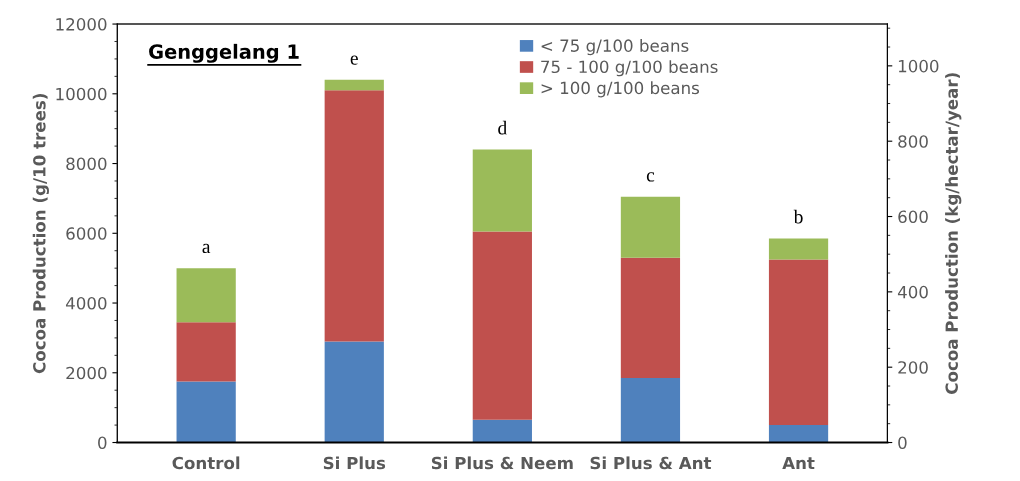 Image resolution: width=1020 pixels, height=481 pixels. Describe the element at coordinates (912, 292) in the screenshot. I see `y2-tick-label: 400` at that location.